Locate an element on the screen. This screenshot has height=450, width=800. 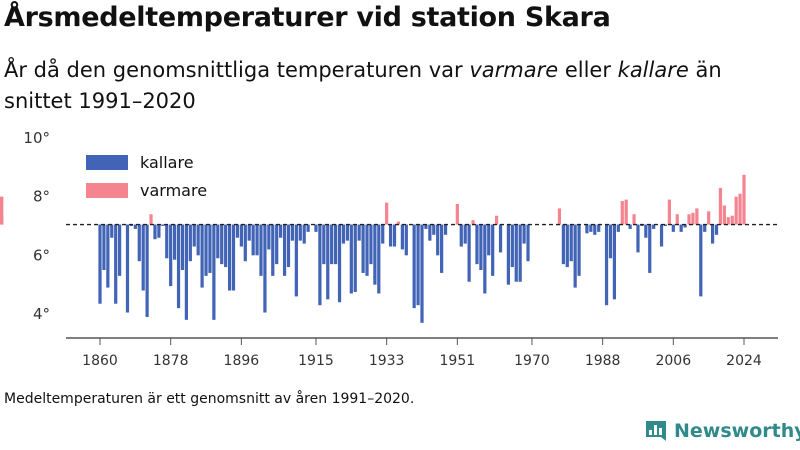
bar-1964 is located at coordinates (508, 254).